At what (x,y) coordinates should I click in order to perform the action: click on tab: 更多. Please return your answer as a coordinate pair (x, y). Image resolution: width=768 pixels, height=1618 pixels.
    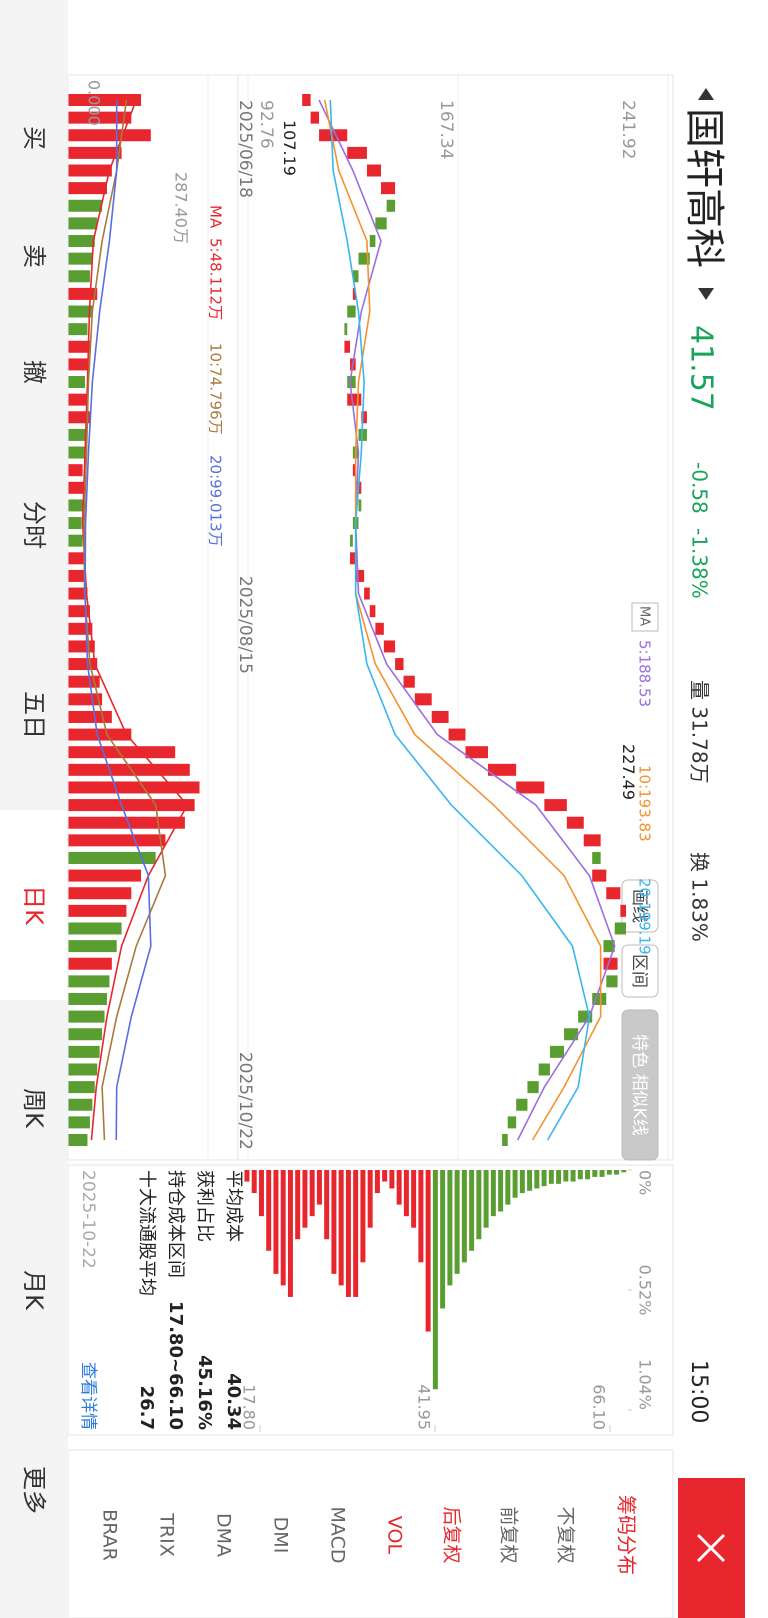
    Looking at the image, I should click on (34, 1490).